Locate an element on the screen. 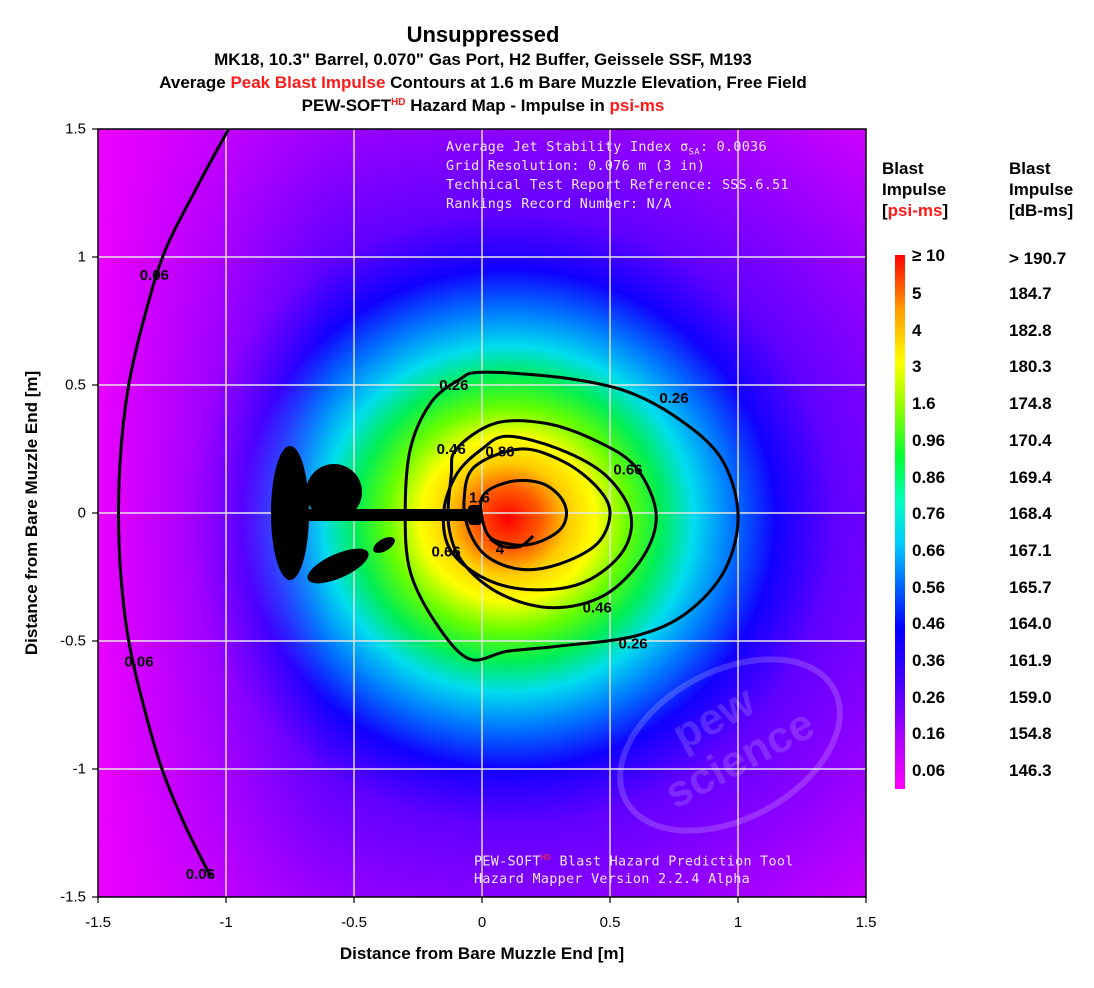 This screenshot has width=1094, height=988. legend-psi-value: 0.96 is located at coordinates (929, 440).